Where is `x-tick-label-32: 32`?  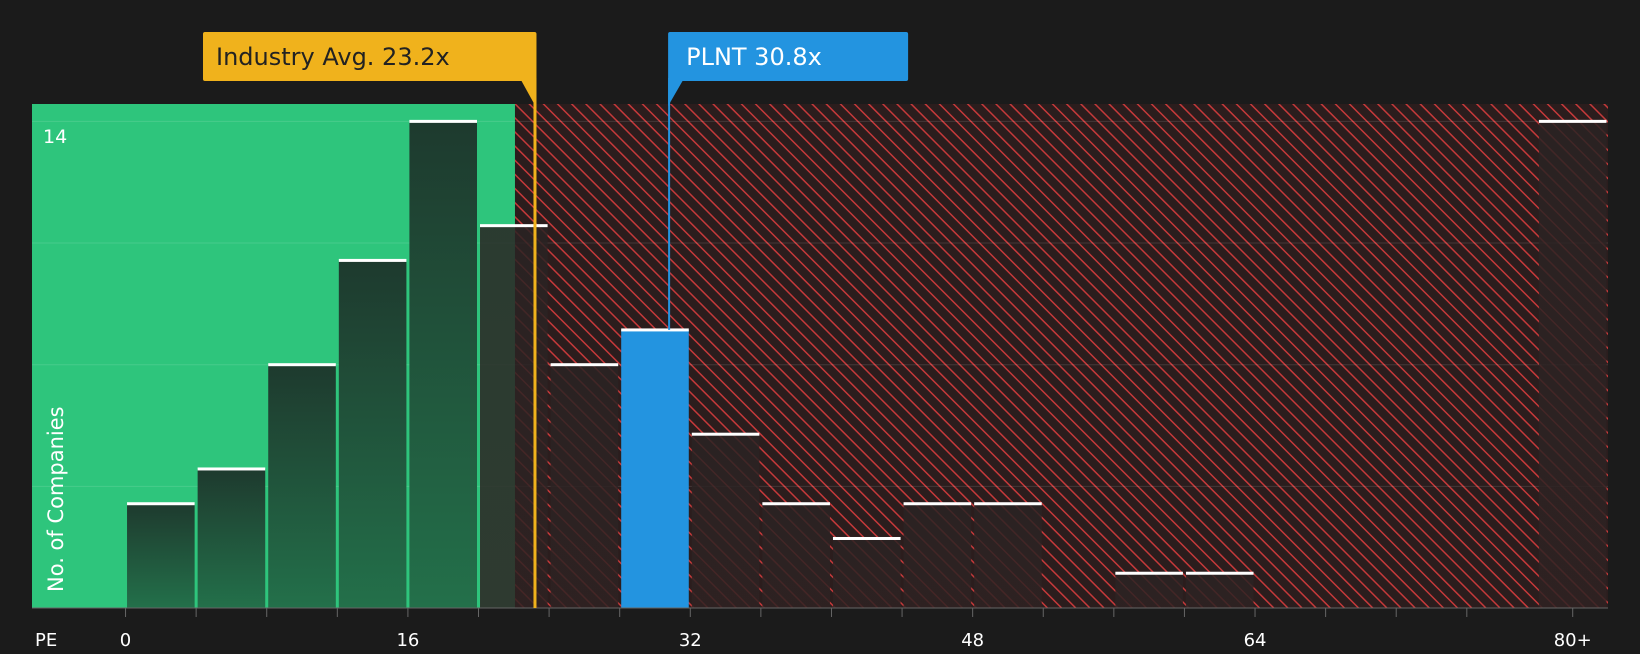 x-tick-label-32: 32 is located at coordinates (690, 640).